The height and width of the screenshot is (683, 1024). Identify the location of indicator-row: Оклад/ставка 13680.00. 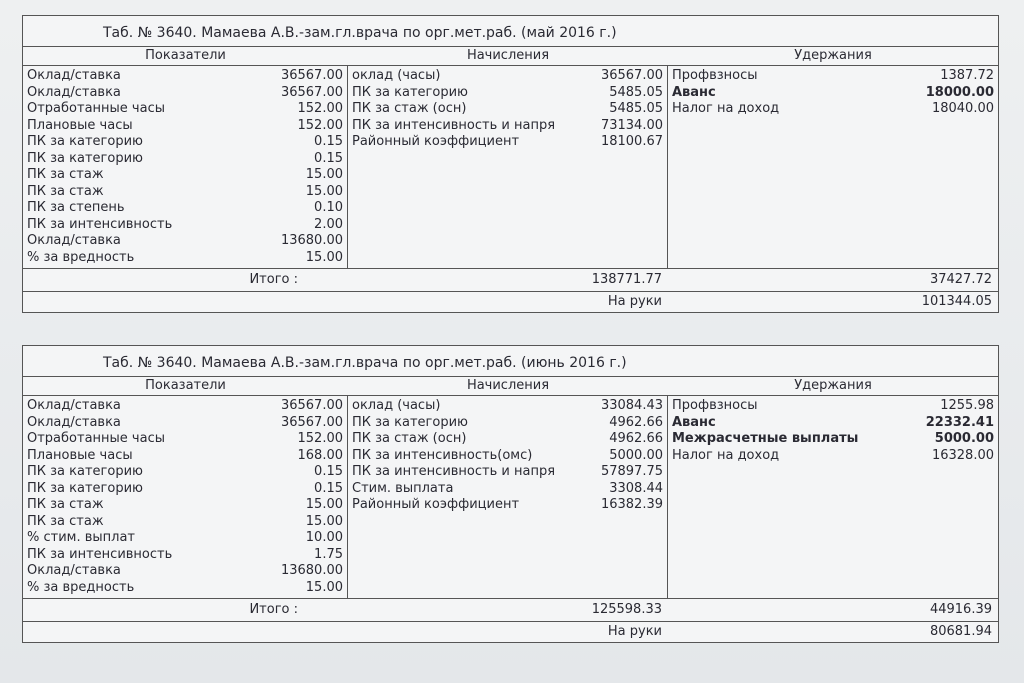
(185, 241).